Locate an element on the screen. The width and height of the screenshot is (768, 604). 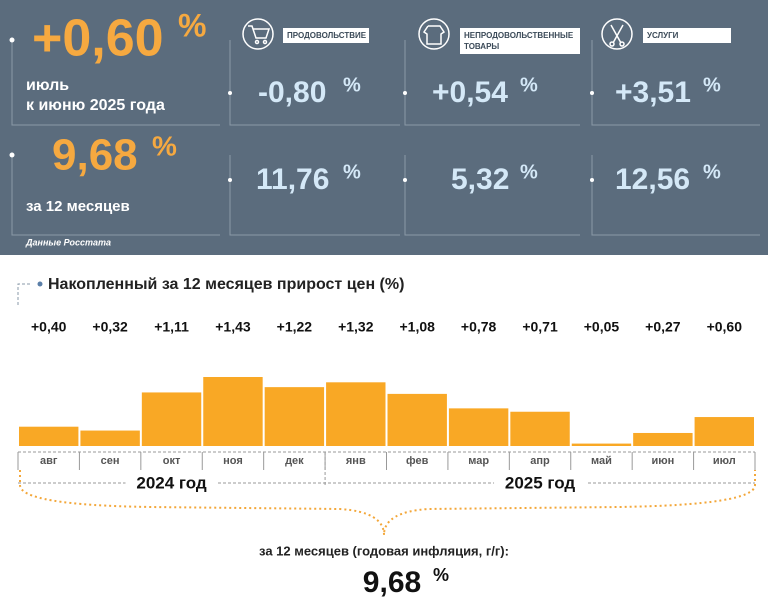
x-tick-label: июл is located at coordinates (724, 461).